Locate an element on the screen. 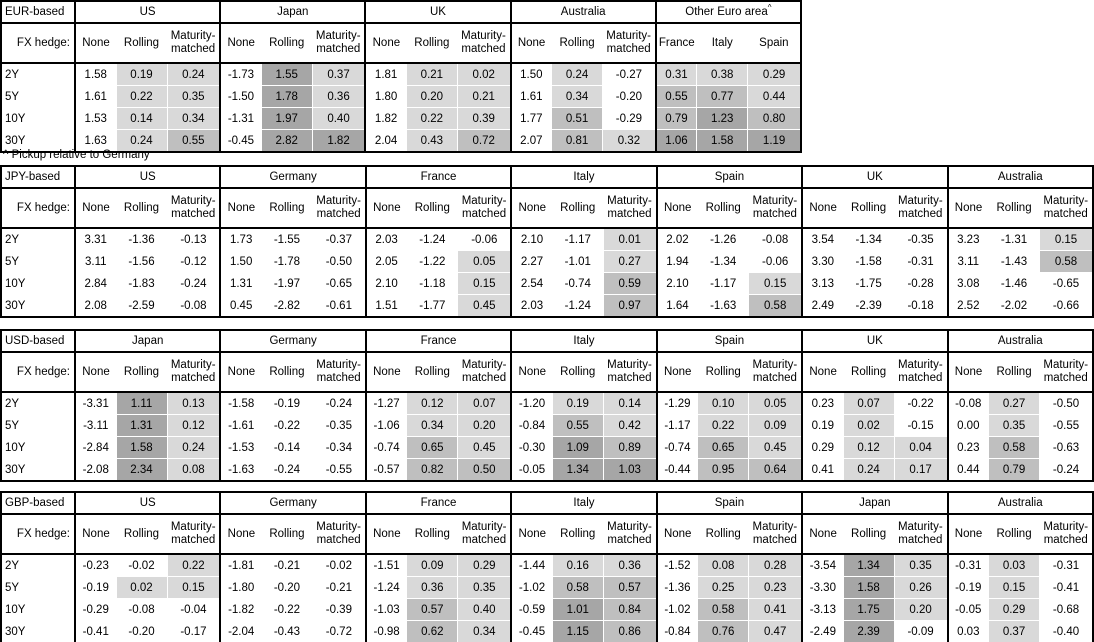  value-cell: -2.39 is located at coordinates (868, 306).